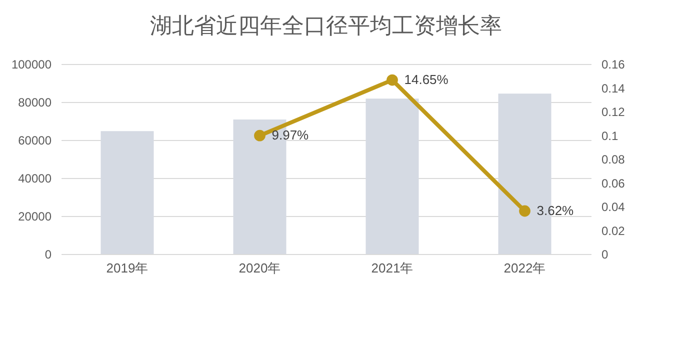 This screenshot has width=676, height=355. Describe the element at coordinates (426, 80) in the screenshot. I see `data-label: 14.65%` at that location.